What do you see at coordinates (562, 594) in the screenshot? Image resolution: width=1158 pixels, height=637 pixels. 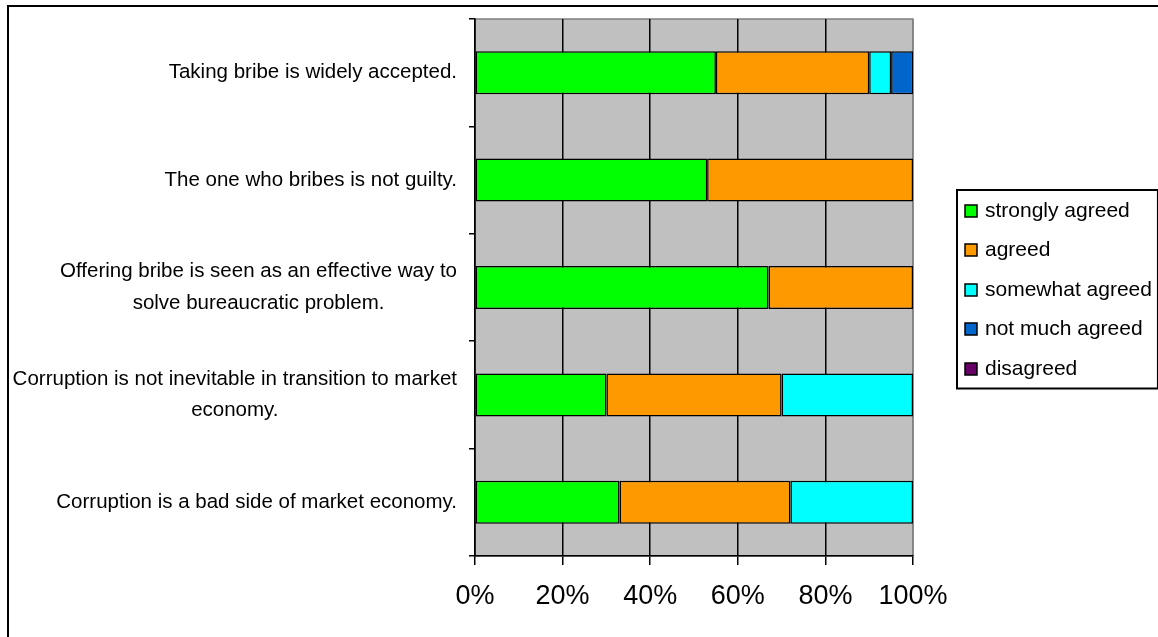 I see `x-tick-label: 20%` at bounding box center [562, 594].